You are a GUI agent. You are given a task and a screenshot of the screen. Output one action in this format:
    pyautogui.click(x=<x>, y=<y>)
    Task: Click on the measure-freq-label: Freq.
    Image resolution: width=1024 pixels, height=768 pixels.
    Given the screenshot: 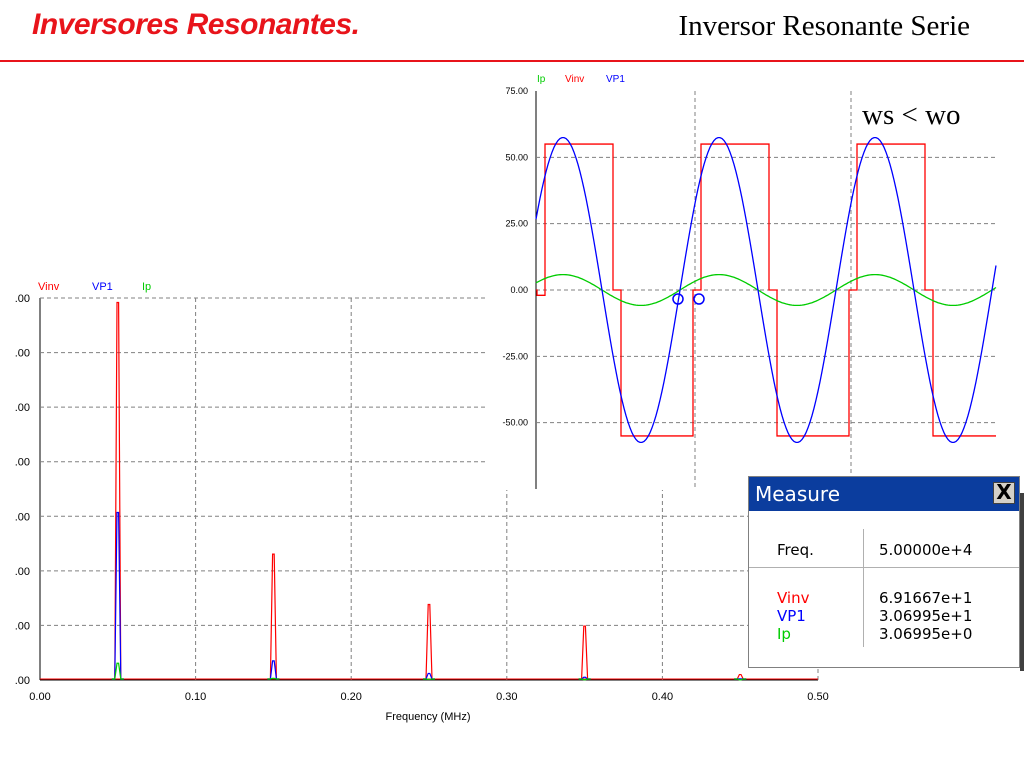 What is the action you would take?
    pyautogui.click(x=795, y=550)
    